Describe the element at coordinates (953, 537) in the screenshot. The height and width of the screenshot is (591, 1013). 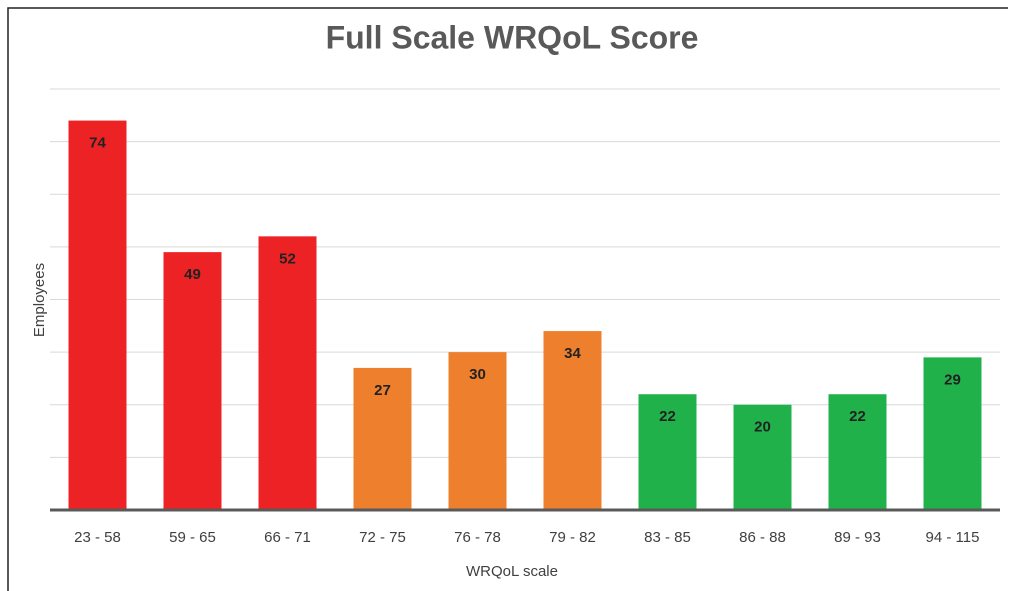
I see `x-tick-label: 94 - 115` at that location.